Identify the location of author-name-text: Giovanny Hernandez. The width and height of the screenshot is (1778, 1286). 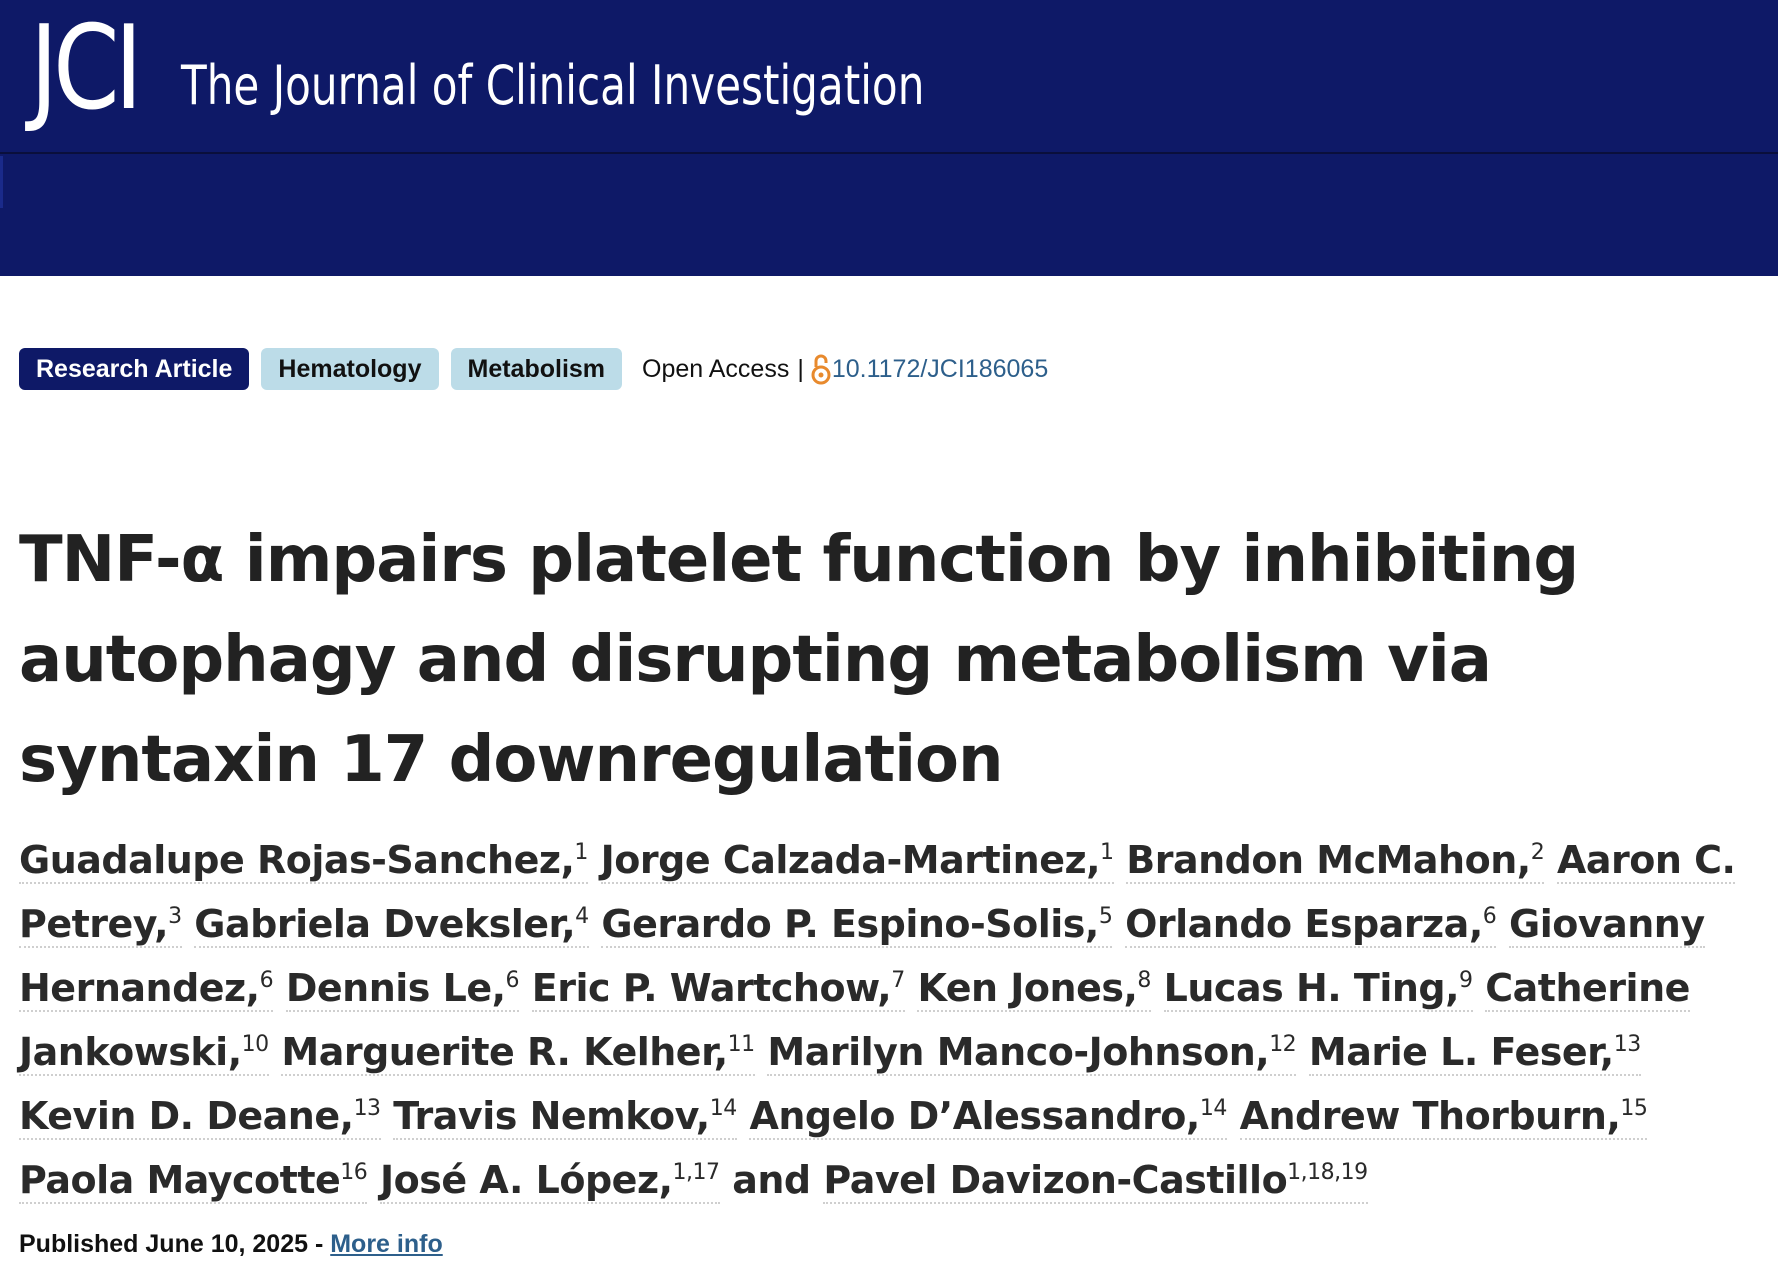
(862, 956).